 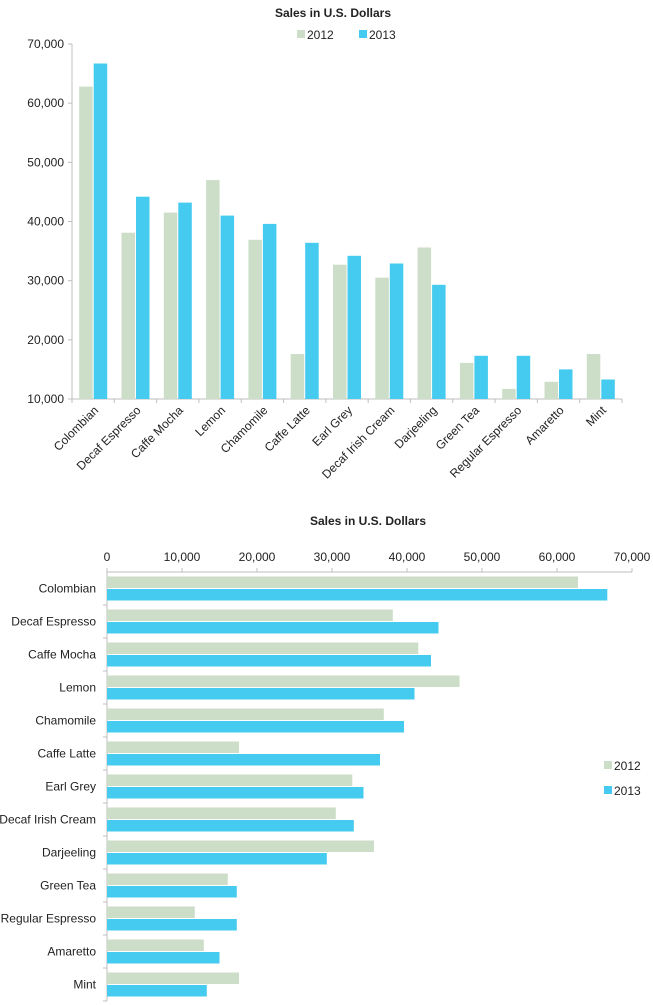 I want to click on bottom-y-label-chamomile: Chamomile, so click(x=65, y=721).